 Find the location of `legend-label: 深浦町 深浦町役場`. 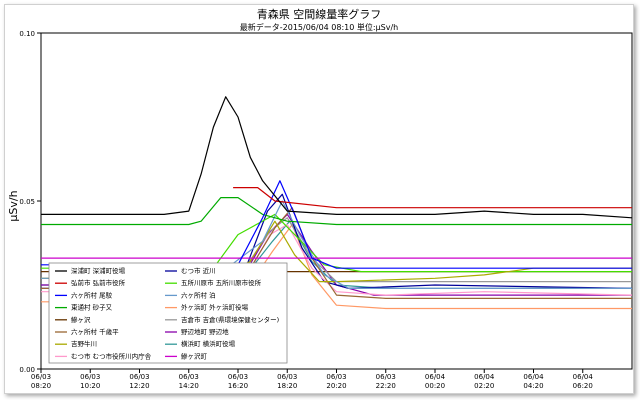

legend-label: 深浦町 深浦町役場 is located at coordinates (98, 270).